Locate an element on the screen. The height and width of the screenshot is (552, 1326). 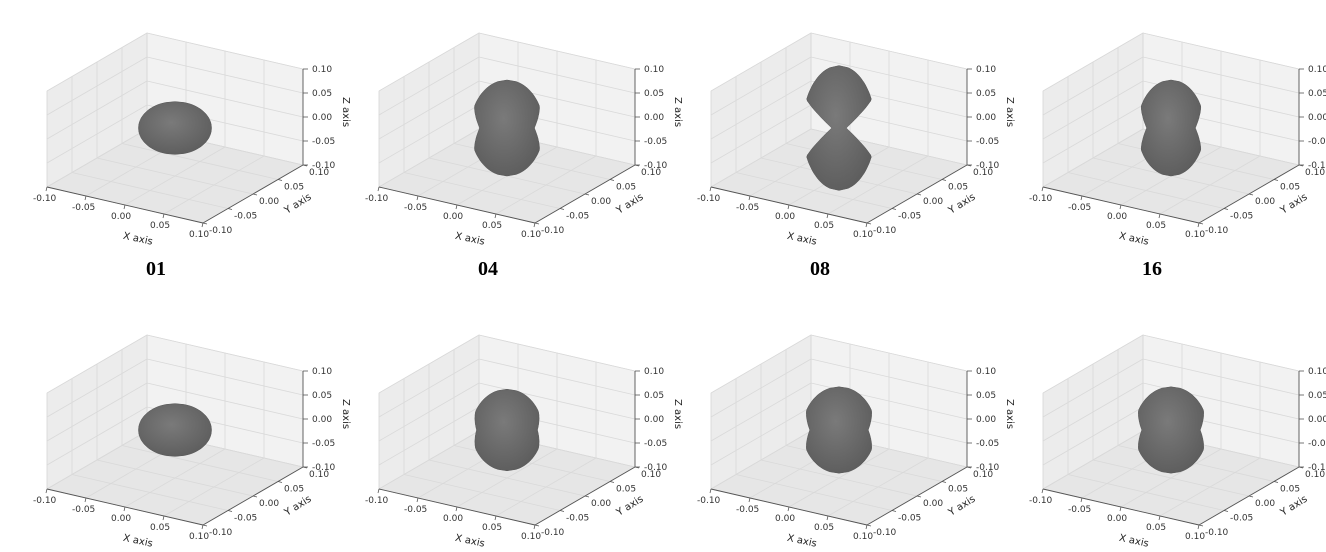
z-tick-label: -0.05 is located at coordinates (987, 444).